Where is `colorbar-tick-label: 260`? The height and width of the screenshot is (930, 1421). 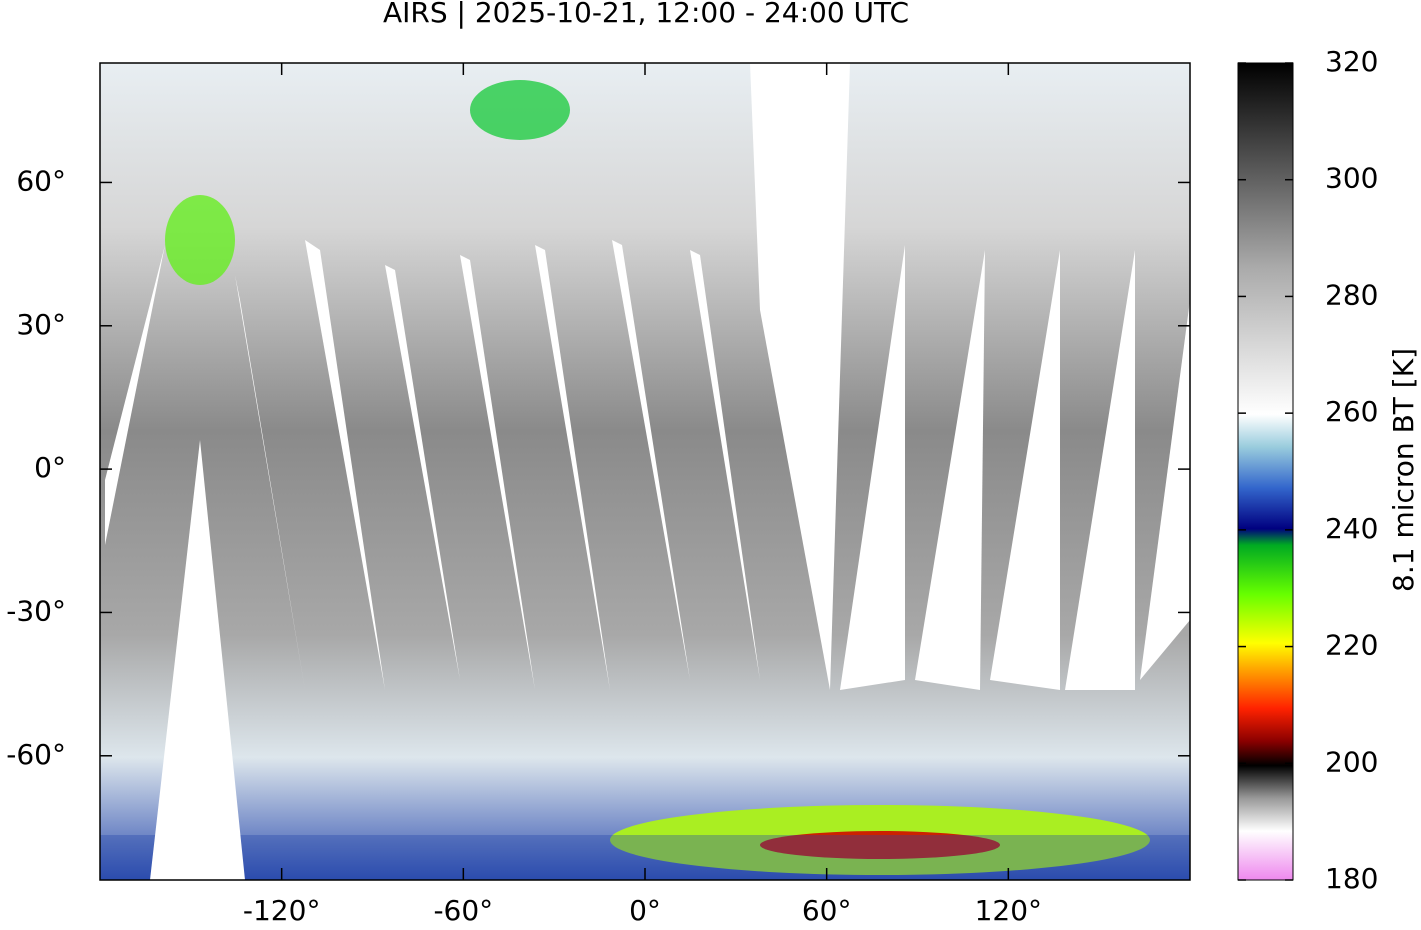 colorbar-tick-label: 260 is located at coordinates (1351, 411).